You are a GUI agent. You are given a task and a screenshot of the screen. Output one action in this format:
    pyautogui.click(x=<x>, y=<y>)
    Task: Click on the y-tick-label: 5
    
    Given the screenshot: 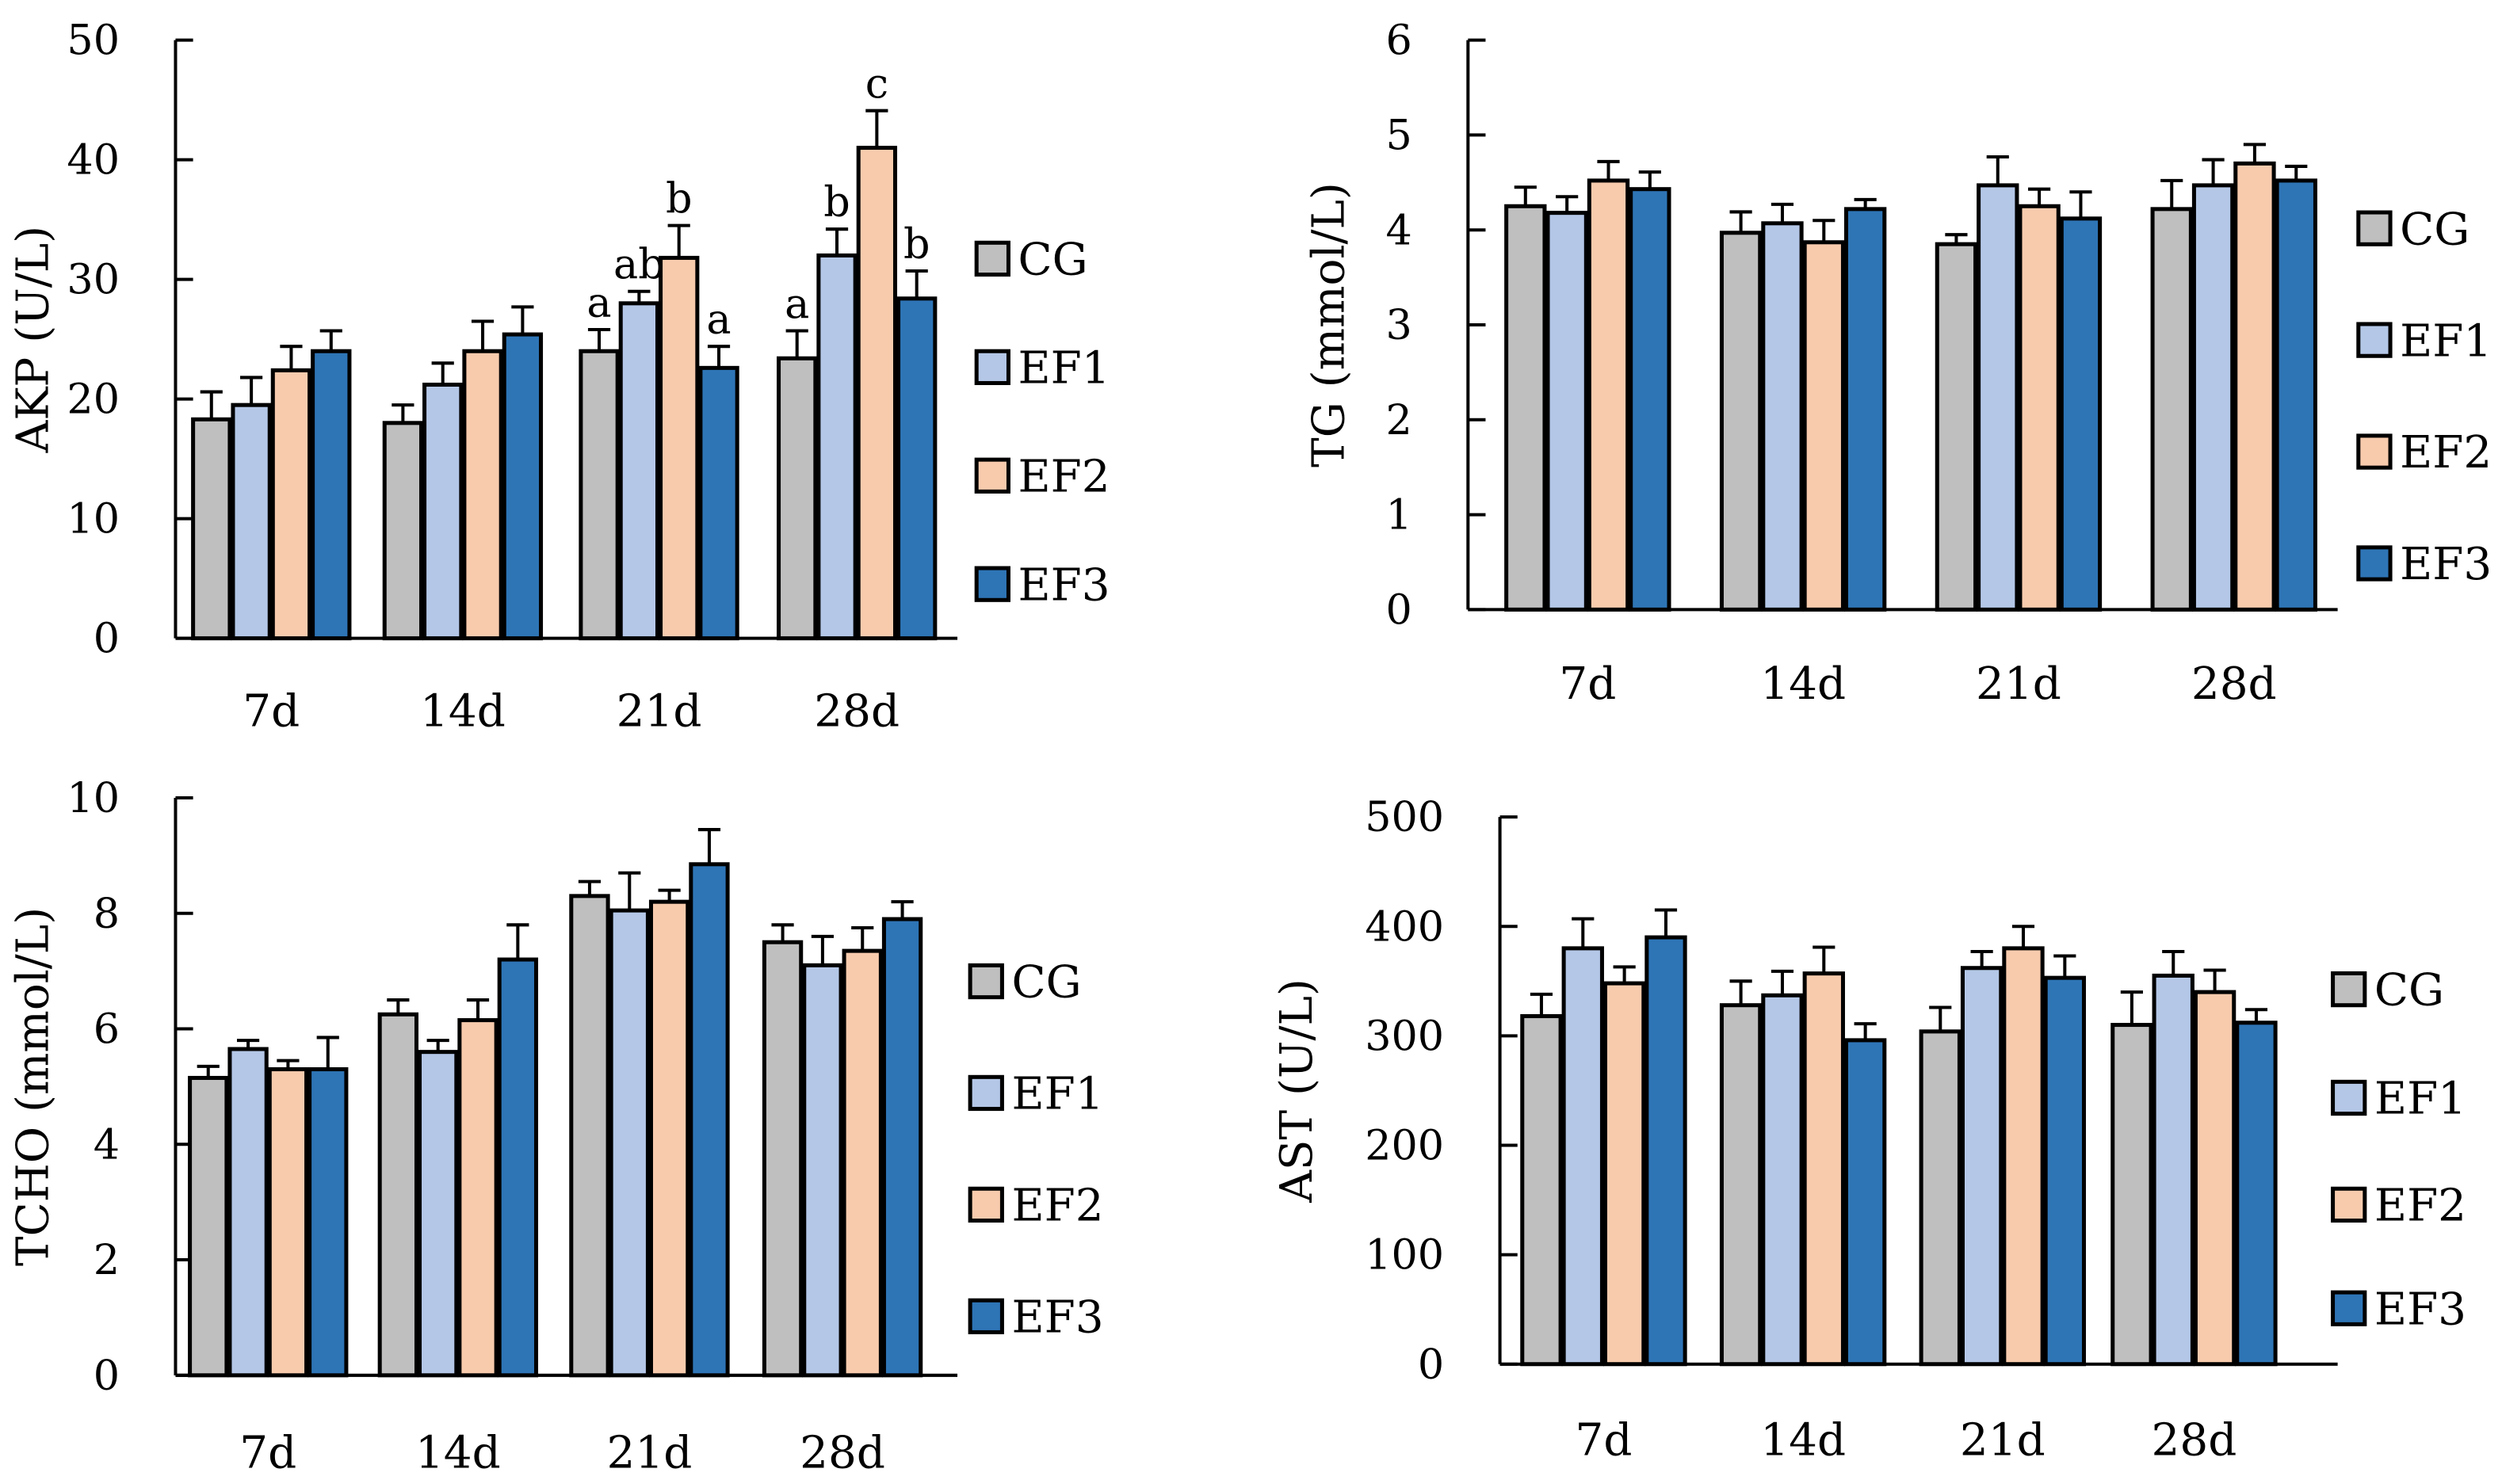 What is the action you would take?
    pyautogui.click(x=1399, y=136)
    